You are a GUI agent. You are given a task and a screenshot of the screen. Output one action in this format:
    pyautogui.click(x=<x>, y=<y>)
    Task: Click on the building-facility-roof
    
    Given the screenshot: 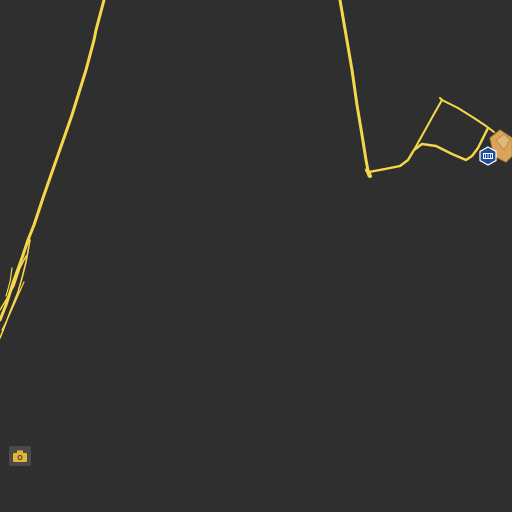 What is the action you would take?
    pyautogui.click(x=503, y=142)
    